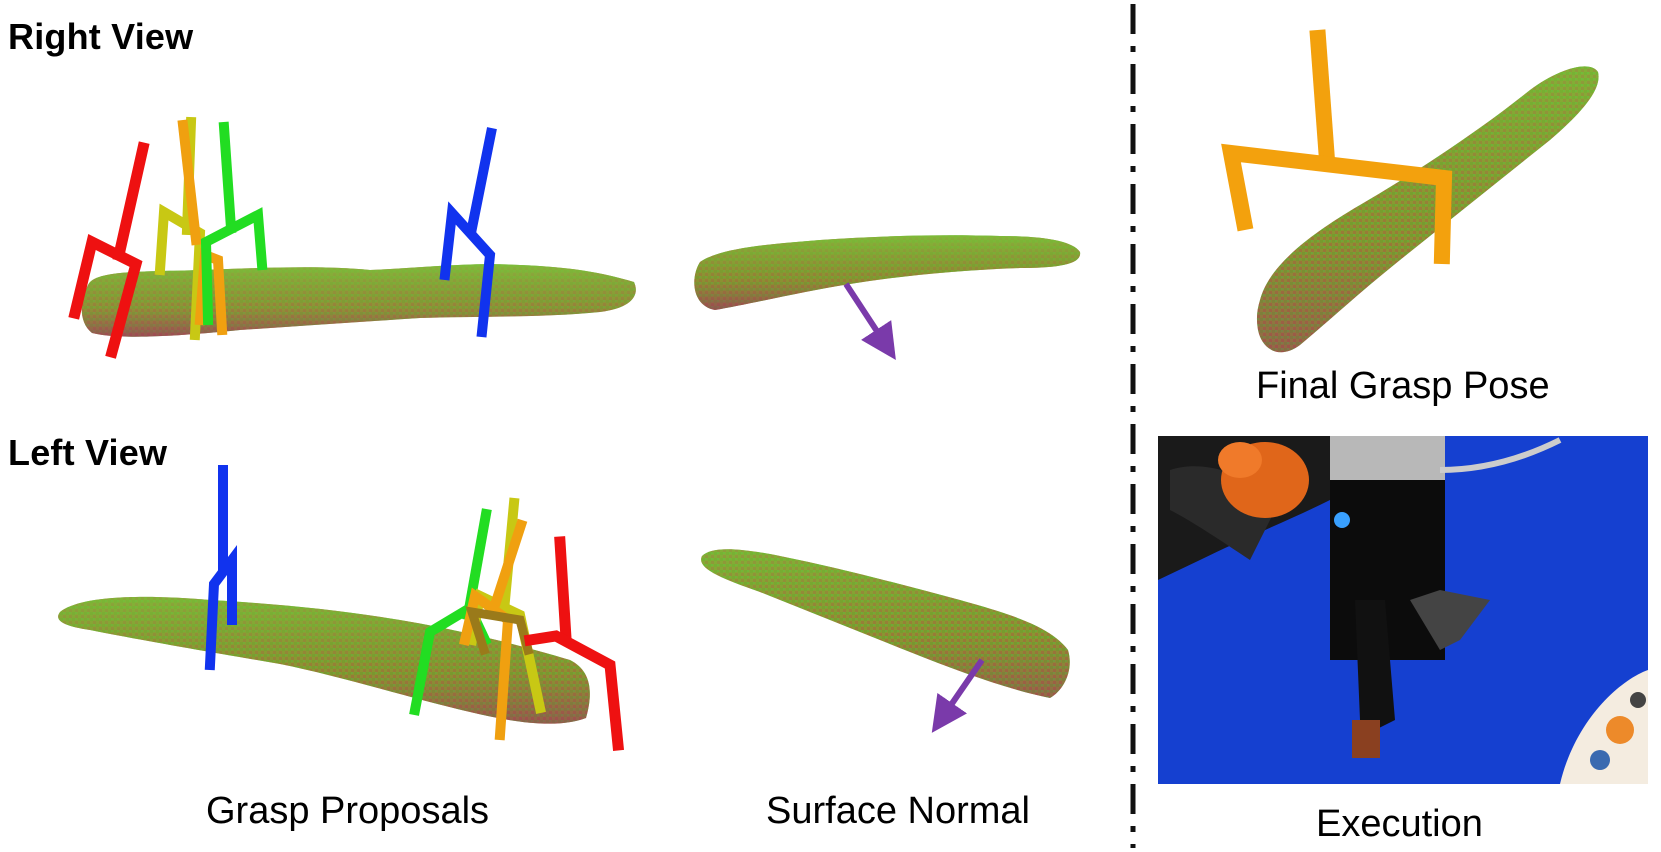 The height and width of the screenshot is (852, 1661). What do you see at coordinates (574, 644) in the screenshot?
I see `left-red-gripper` at bounding box center [574, 644].